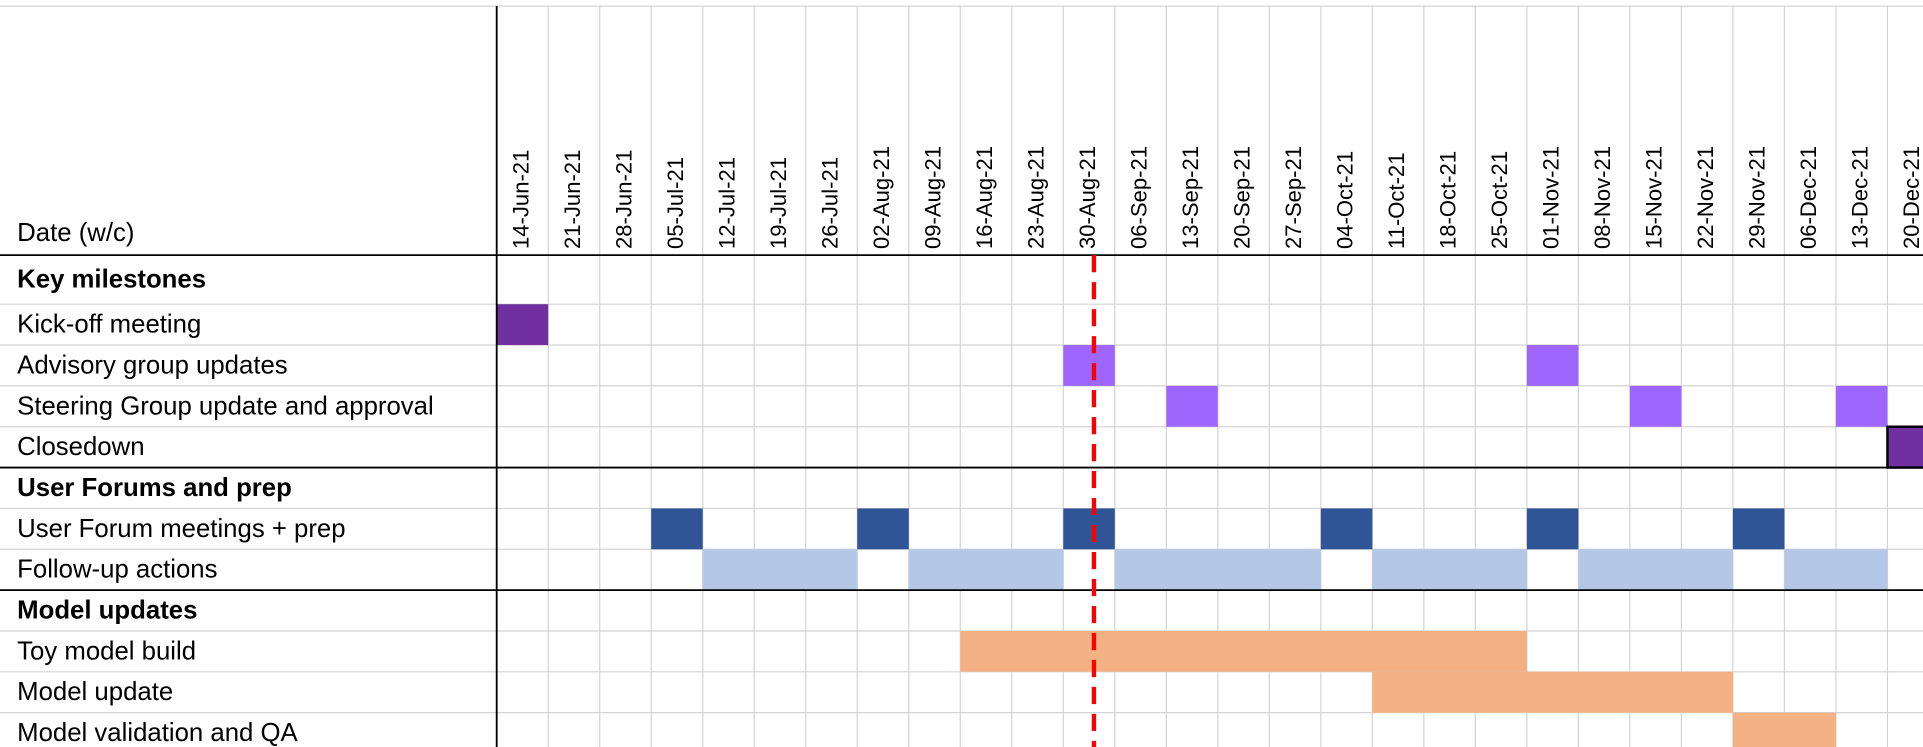  I want to click on date-label: 11-Oct-21, so click(1396, 201).